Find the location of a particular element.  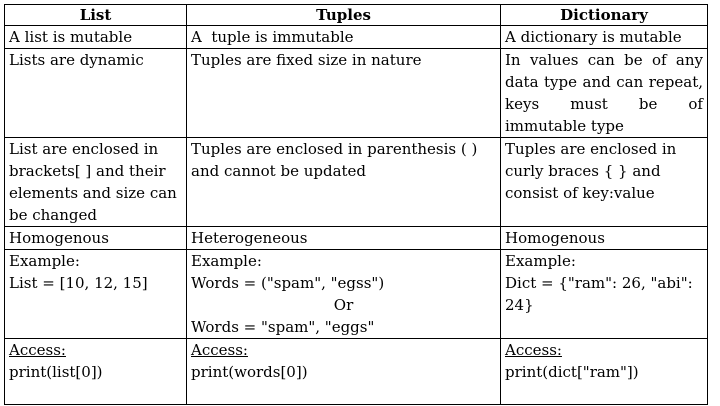

cell-dict-example: Example: Dict = {"ram": 26, "abi": 24} is located at coordinates (604, 294).